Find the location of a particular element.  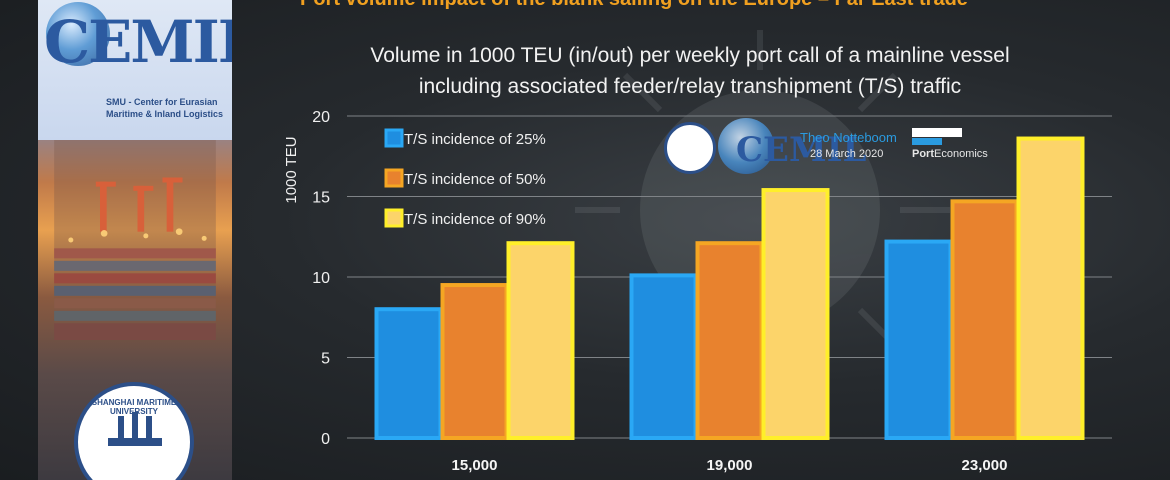

x-tick-label: 19,000 is located at coordinates (730, 465).